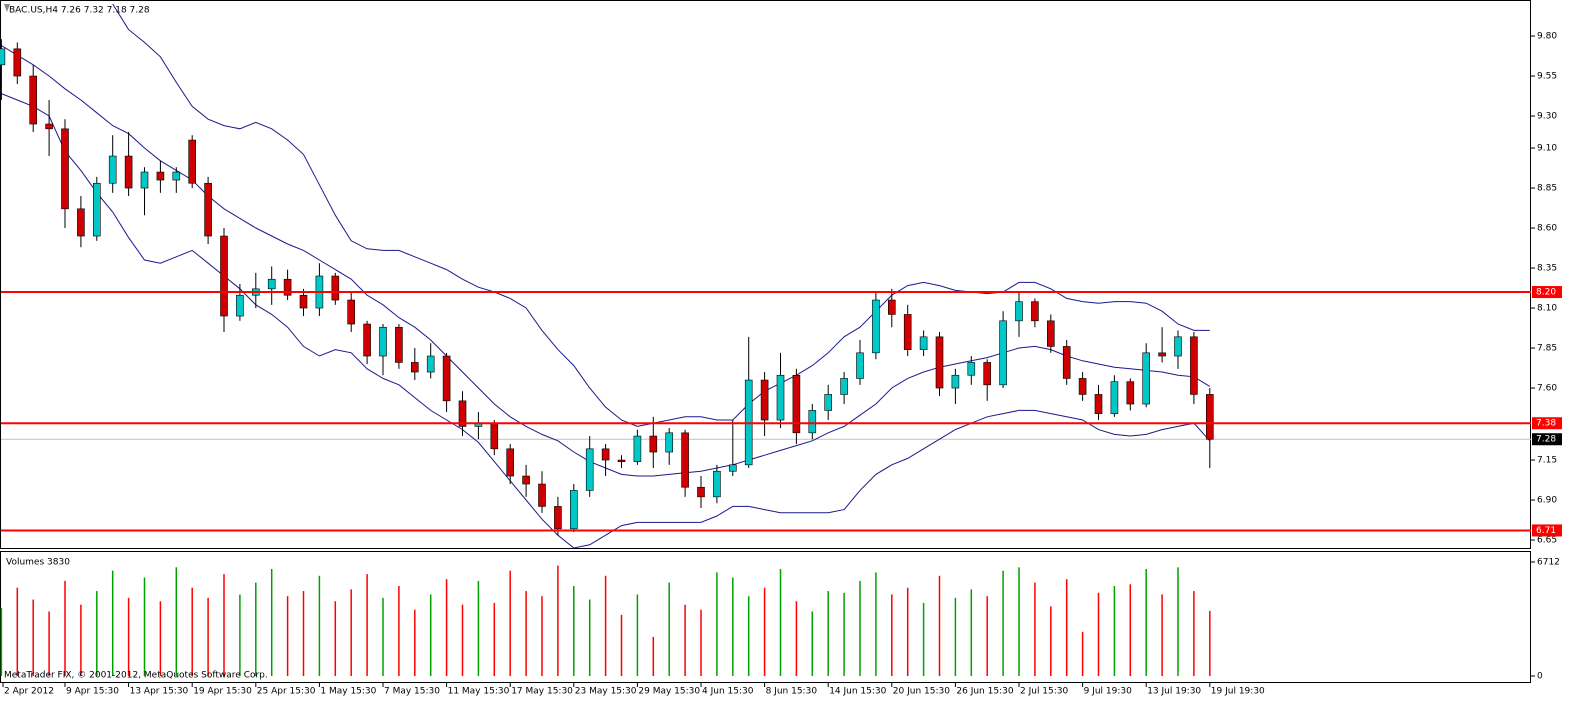 This screenshot has width=1578, height=702. Describe the element at coordinates (1540, 677) in the screenshot. I see `volume-tick-label: 0` at that location.